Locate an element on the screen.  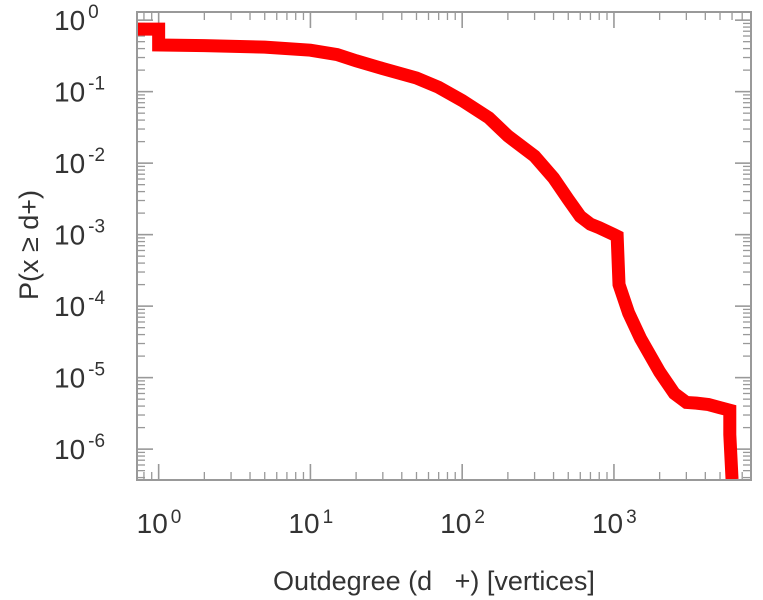
y-tick-label: 10 -3 is located at coordinates (79, 234).